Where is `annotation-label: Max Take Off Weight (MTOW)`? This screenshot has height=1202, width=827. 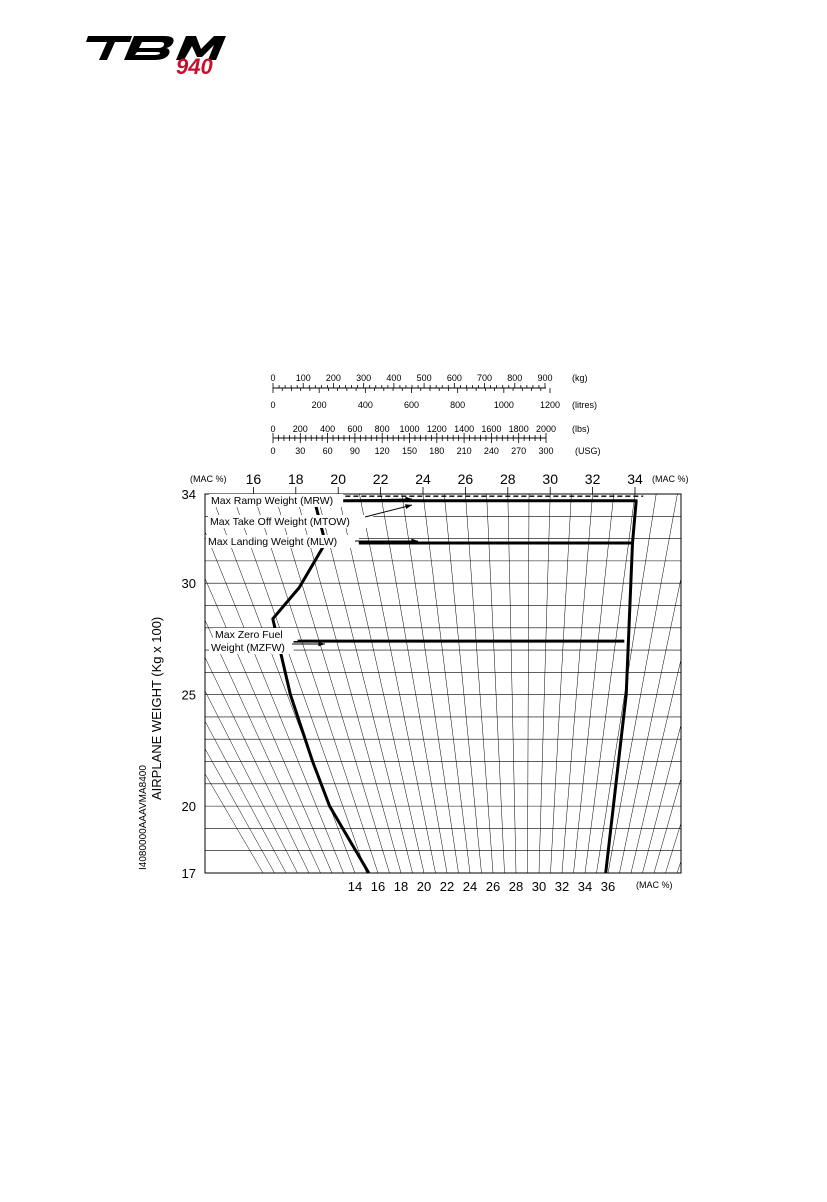
annotation-label: Max Take Off Weight (MTOW) is located at coordinates (280, 522).